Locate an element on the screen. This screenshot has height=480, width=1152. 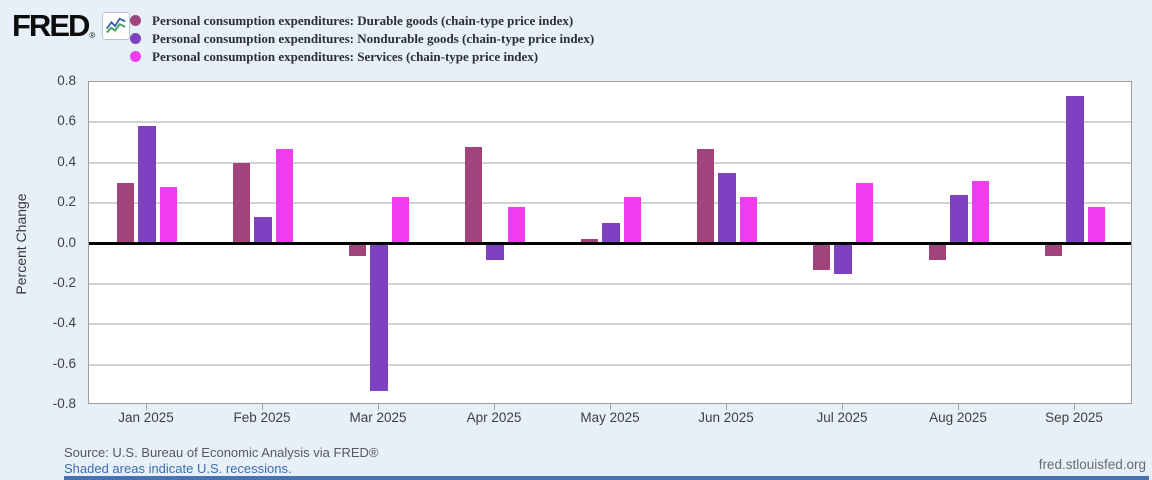
fred-logo-text: FRED is located at coordinates (51, 25).